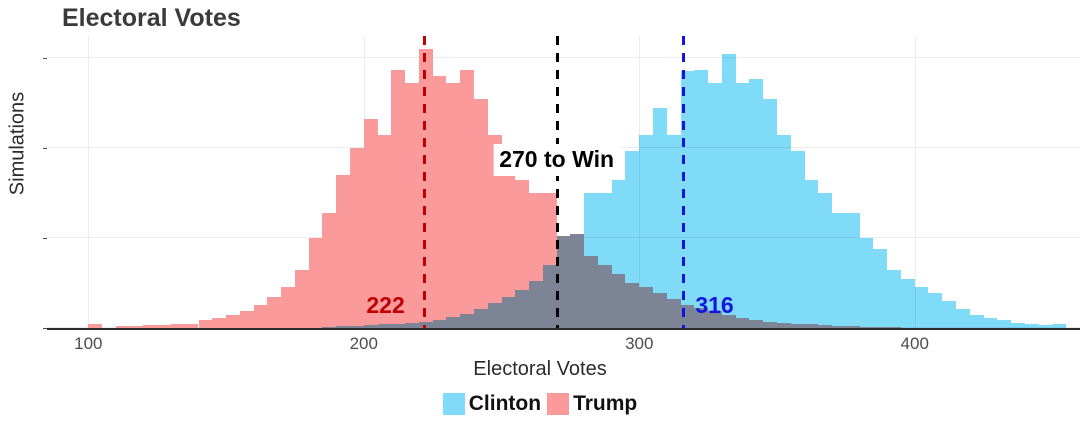  I want to click on legend-item-trump: Trump, so click(592, 404).